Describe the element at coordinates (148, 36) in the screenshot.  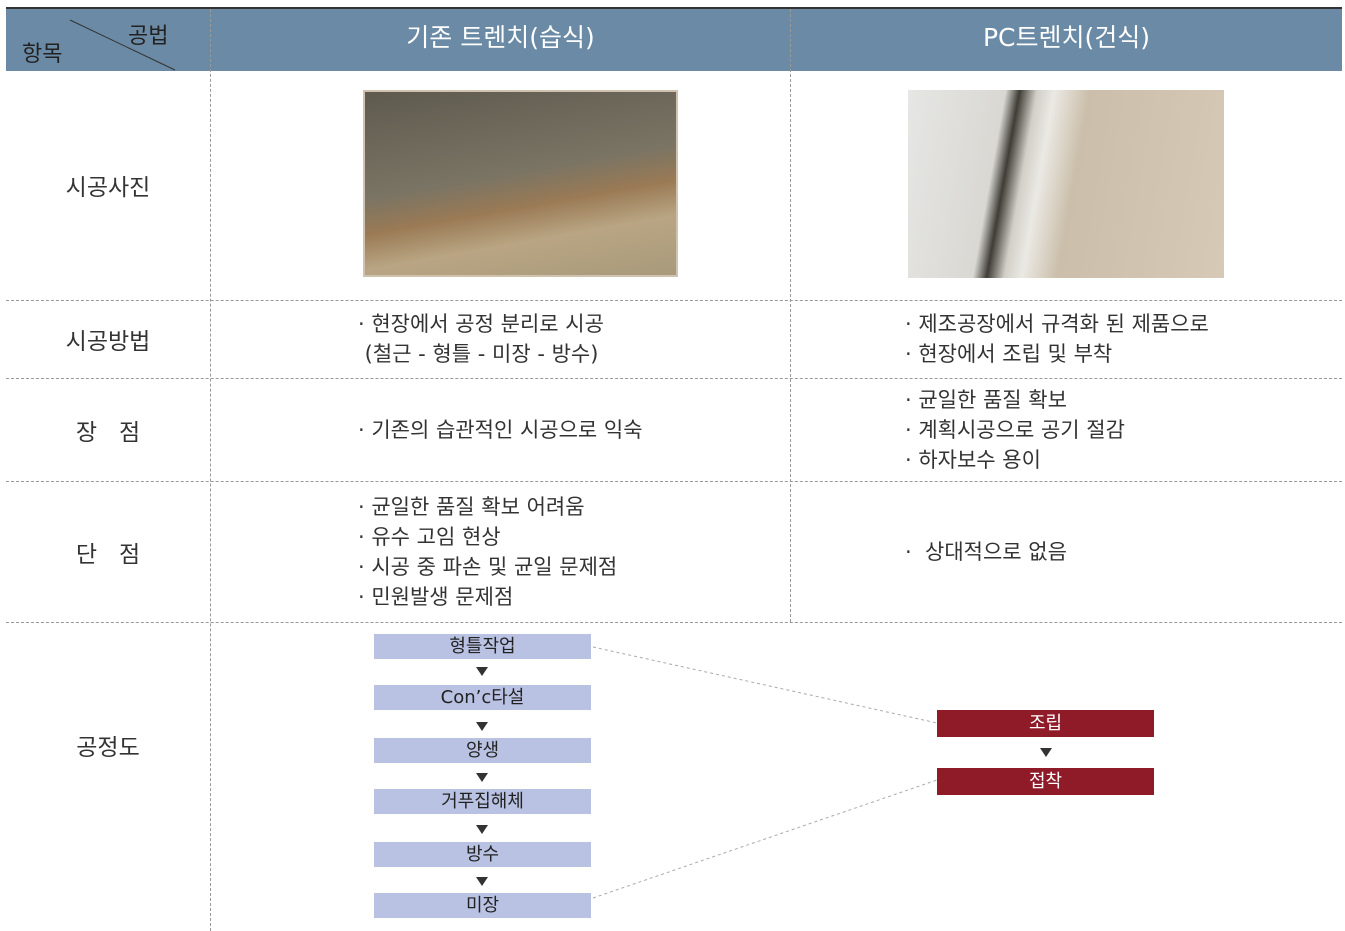
I see `corner-top: 공법` at that location.